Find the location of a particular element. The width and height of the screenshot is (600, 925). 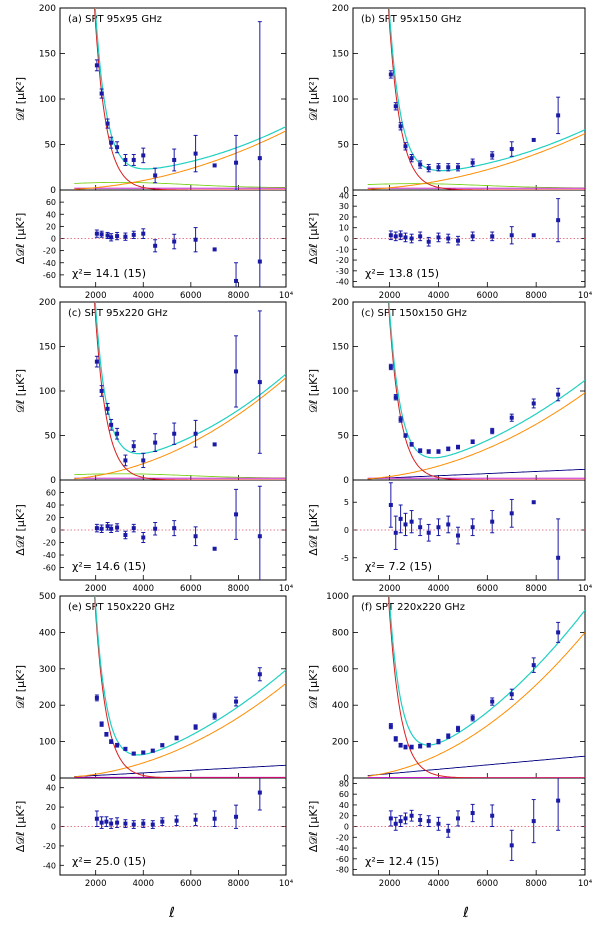

panel-title: (a) SPT 95x95 GHz is located at coordinates (115, 19).